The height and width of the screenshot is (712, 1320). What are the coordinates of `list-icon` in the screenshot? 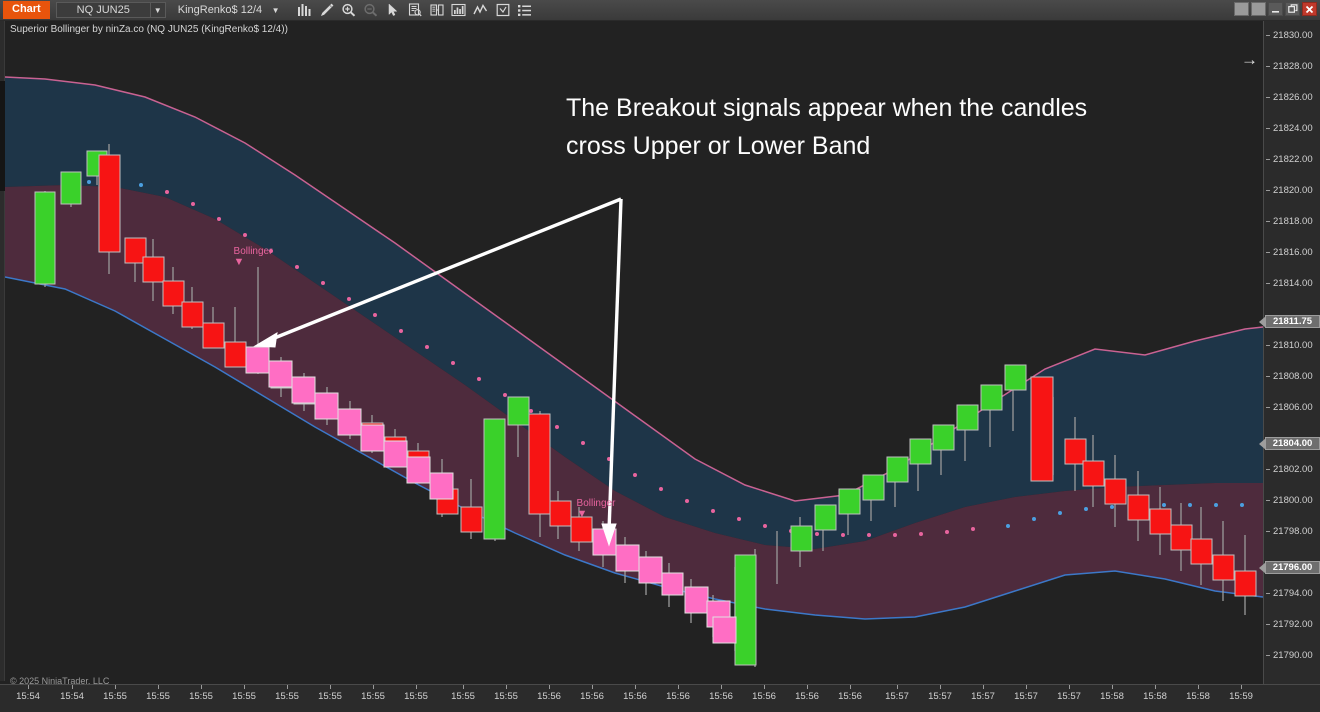 It's located at (524, 10).